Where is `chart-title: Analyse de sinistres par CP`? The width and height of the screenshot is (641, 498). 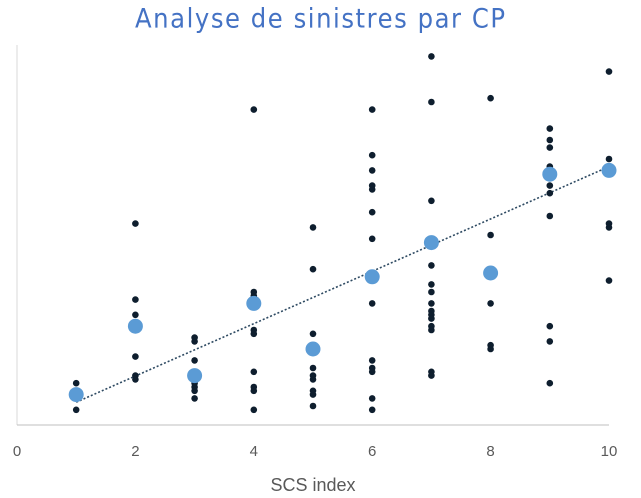
chart-title: Analyse de sinistres par CP is located at coordinates (320, 19).